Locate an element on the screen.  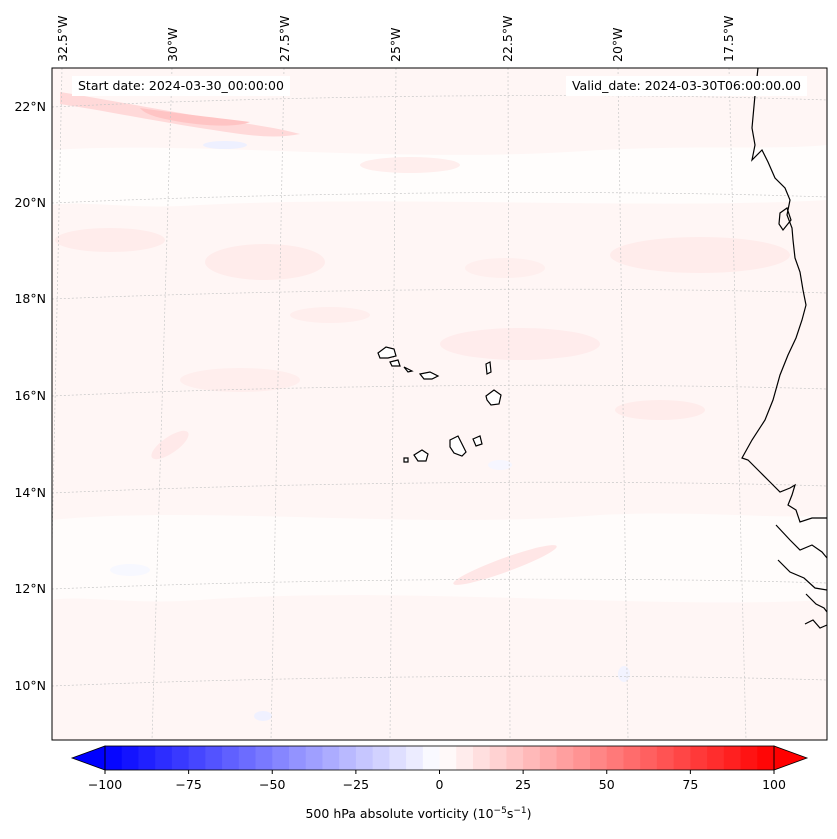
lat-label: 16°N is located at coordinates (30, 395).